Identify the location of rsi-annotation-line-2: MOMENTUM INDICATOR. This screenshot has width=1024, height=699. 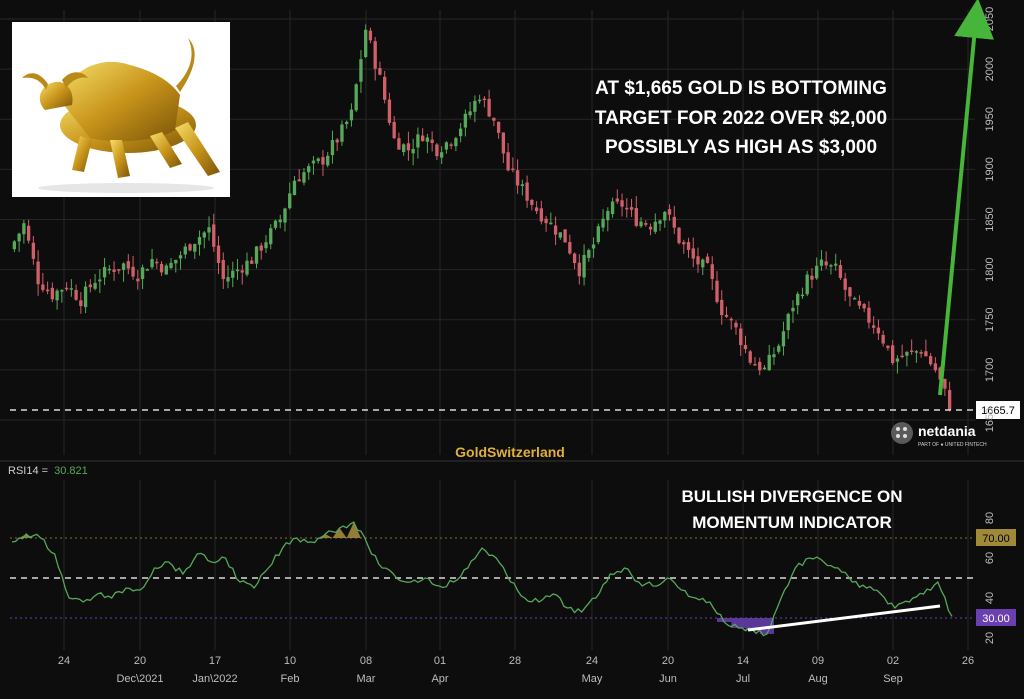
(792, 522).